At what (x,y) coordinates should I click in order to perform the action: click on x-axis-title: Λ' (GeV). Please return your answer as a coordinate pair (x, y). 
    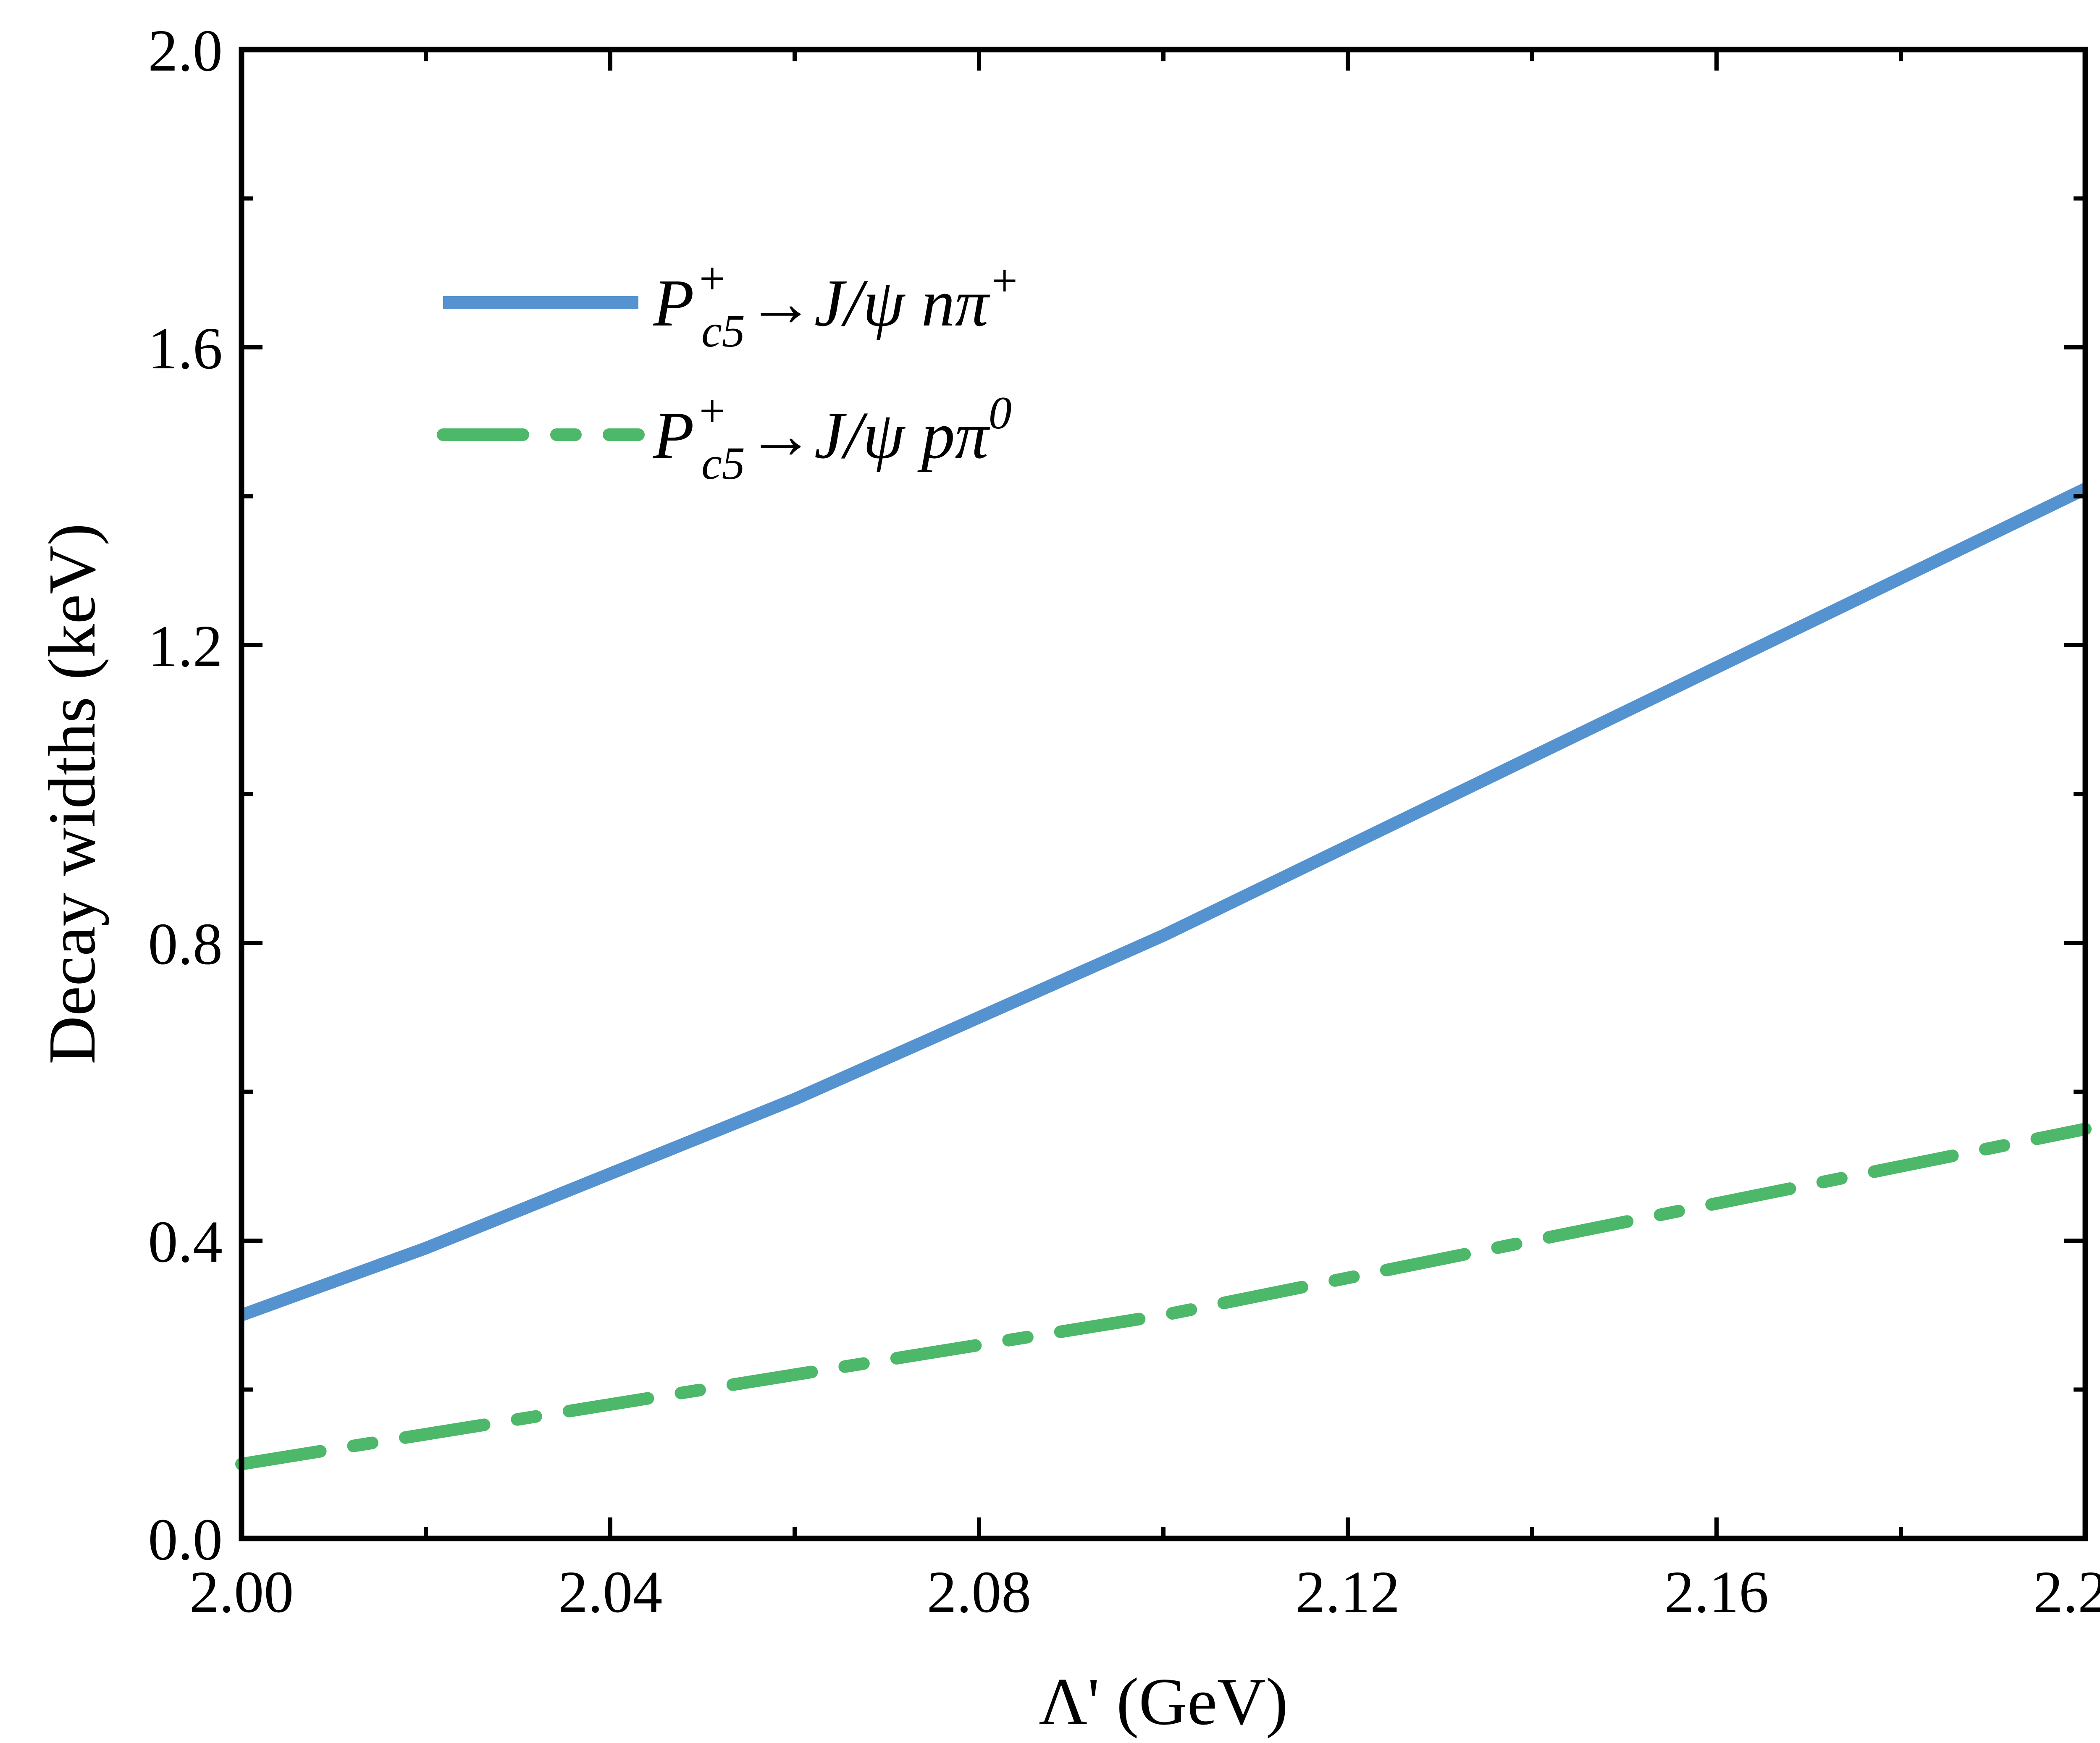
    Looking at the image, I should click on (1163, 1701).